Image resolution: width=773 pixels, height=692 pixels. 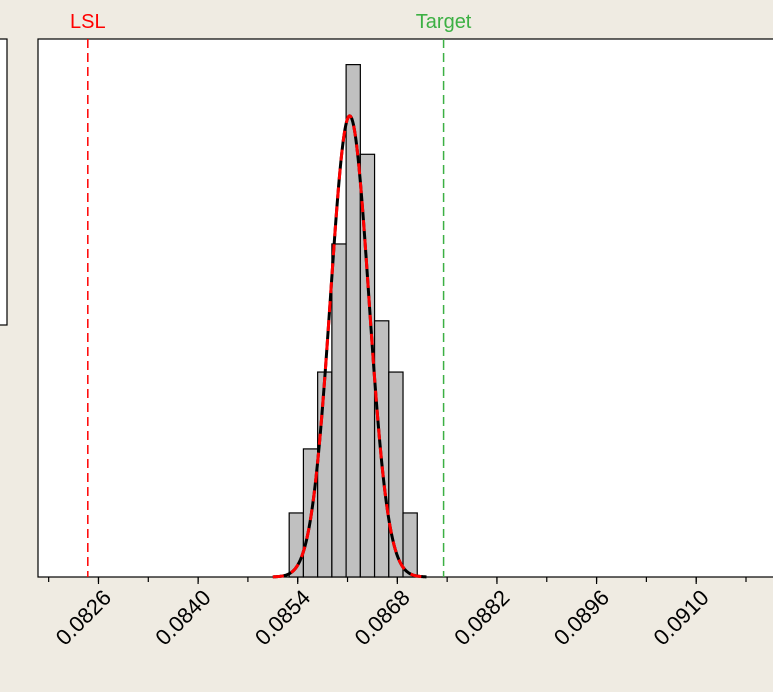 What do you see at coordinates (481, 617) in the screenshot?
I see `x-tick-label: 0.0882` at bounding box center [481, 617].